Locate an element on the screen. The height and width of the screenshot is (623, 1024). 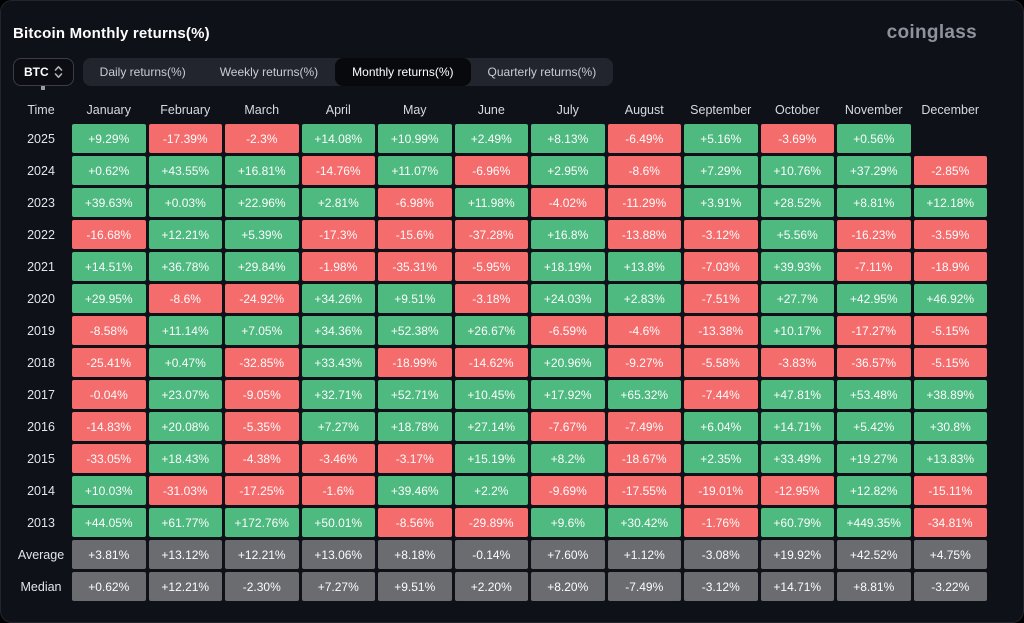
return-cell: +10.99% is located at coordinates (415, 138).